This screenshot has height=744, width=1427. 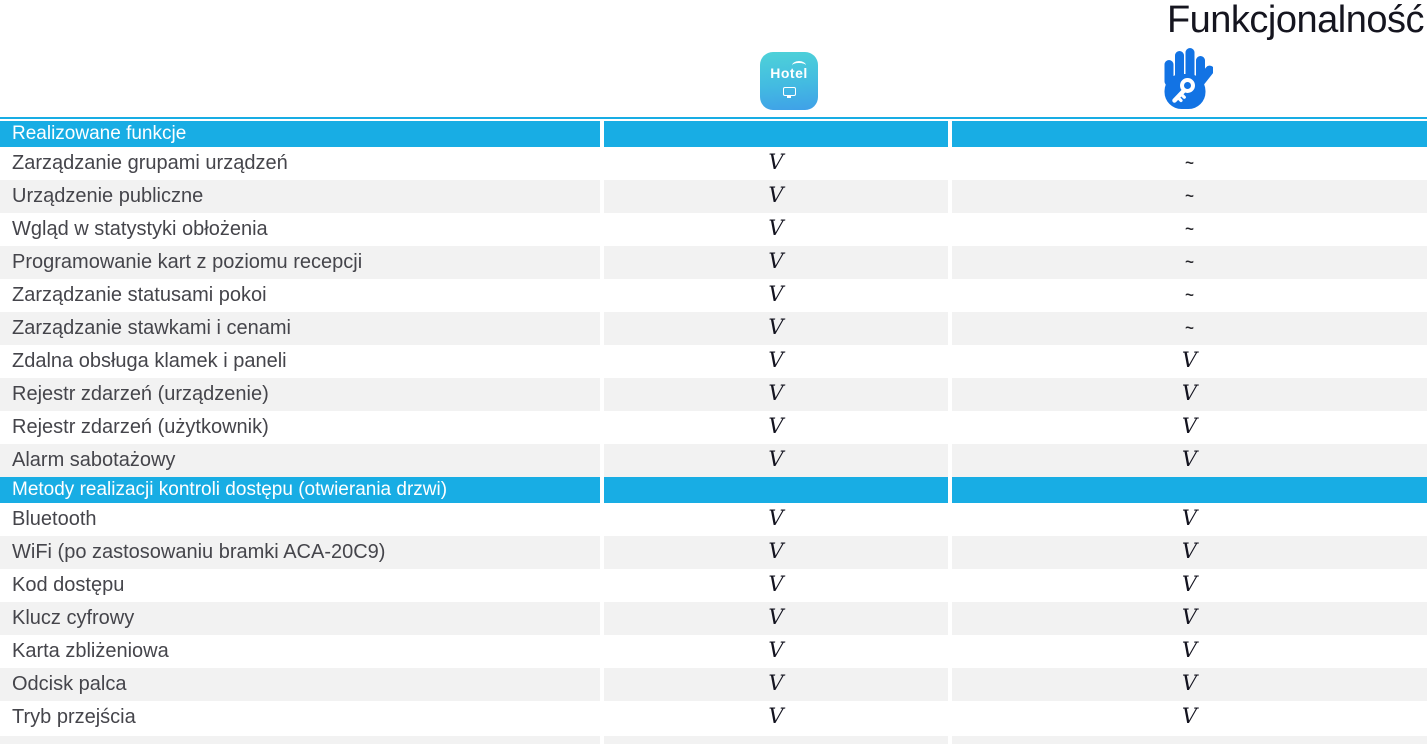 I want to click on feature-label: Wgląd w statystyki obłożenia, so click(x=300, y=229).